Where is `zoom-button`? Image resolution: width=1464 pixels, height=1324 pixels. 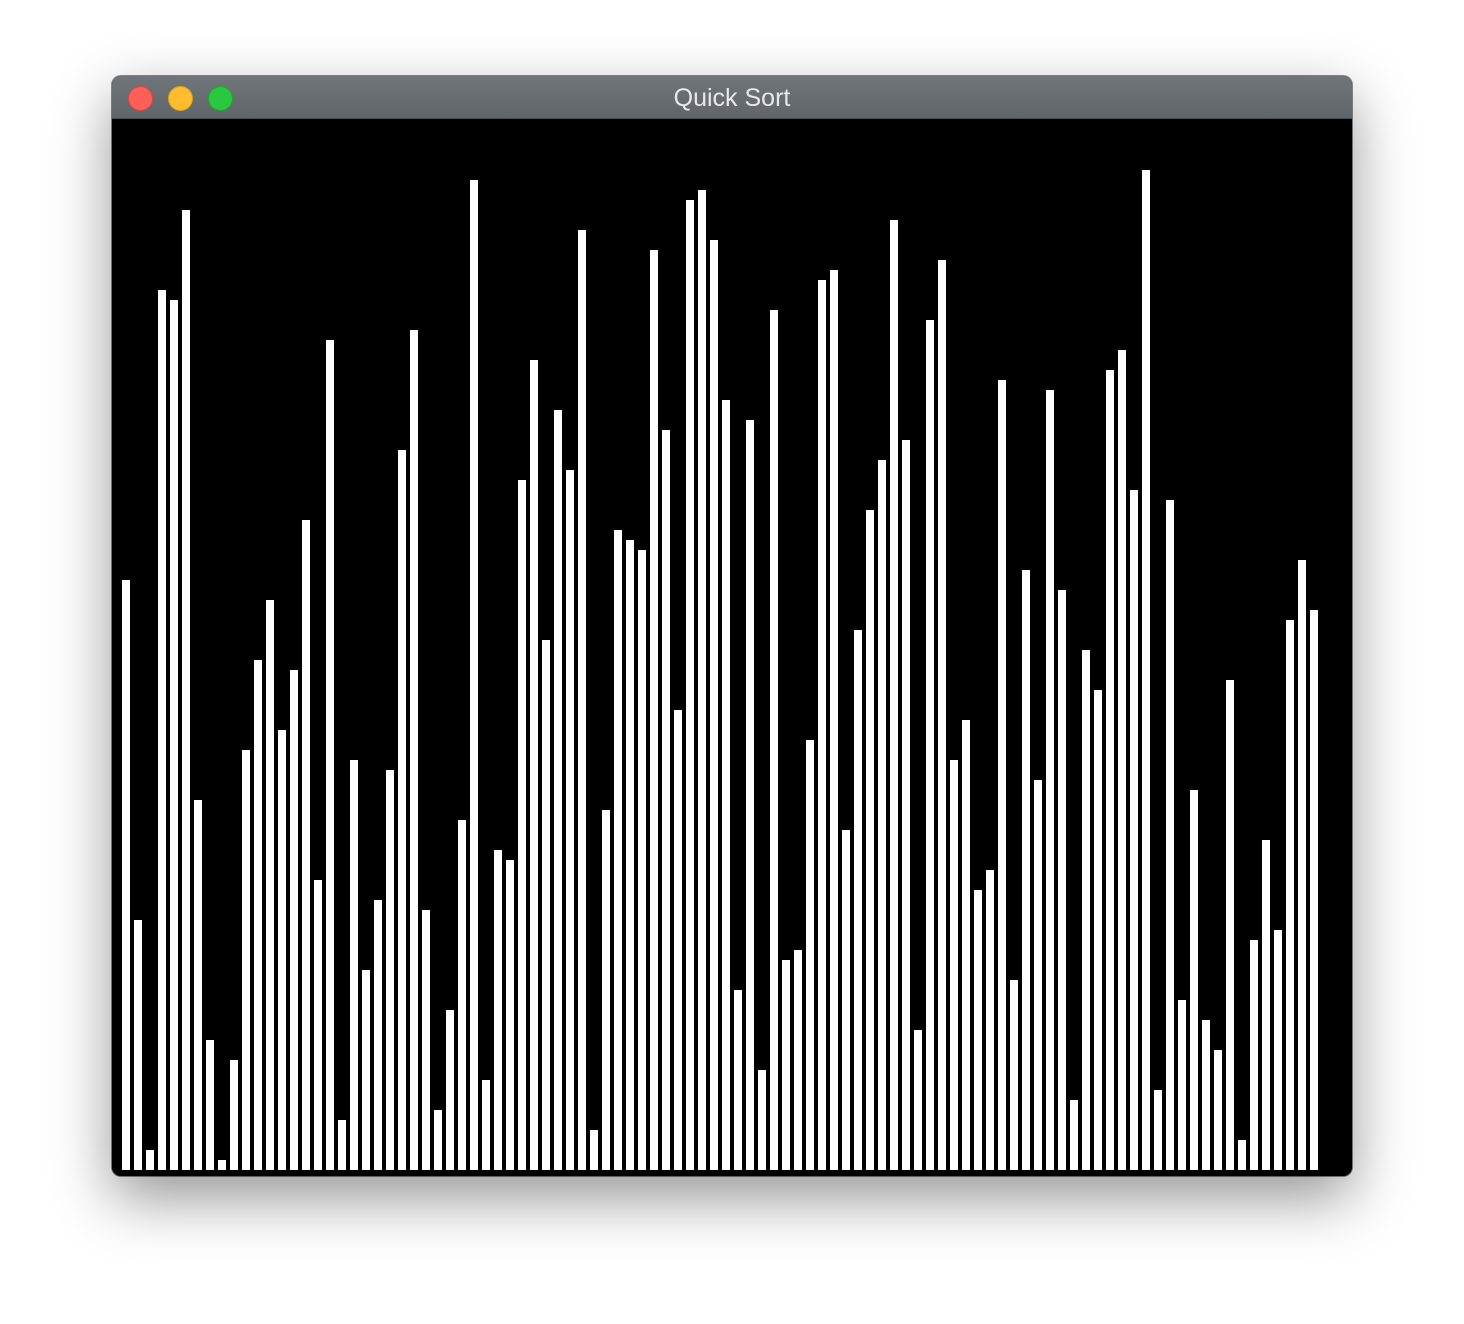
zoom-button is located at coordinates (220, 98).